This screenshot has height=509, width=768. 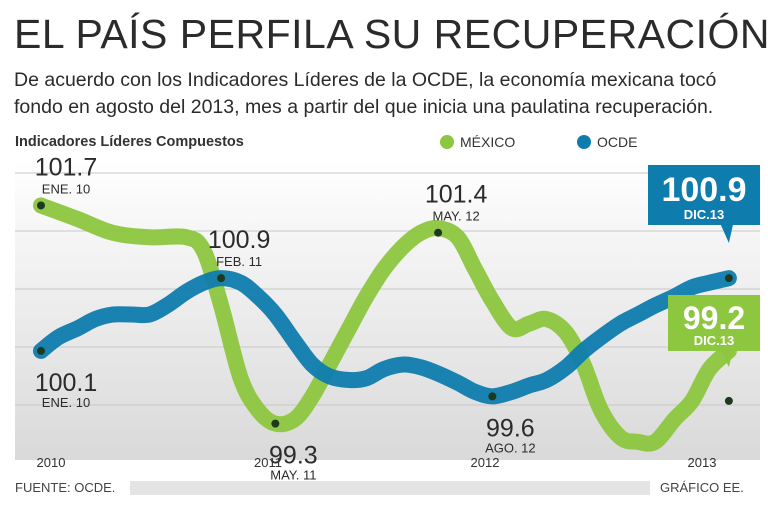 I want to click on footer-credit: GRÁFICO EE., so click(x=702, y=487).